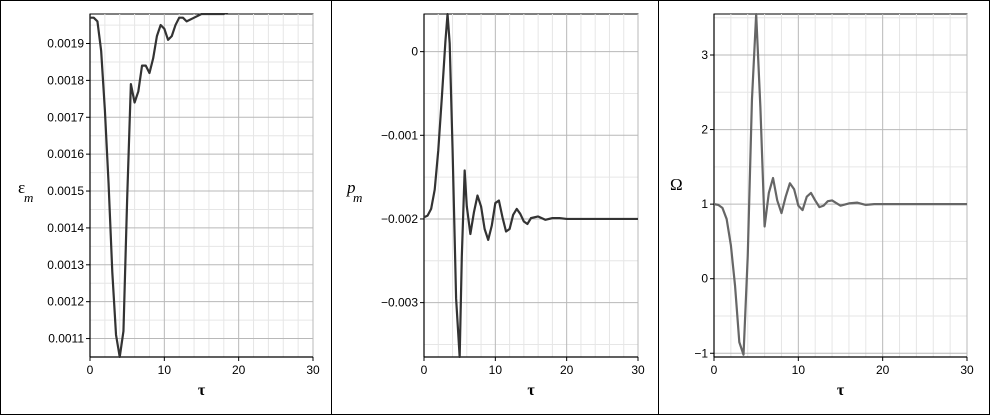  I want to click on chart-0-y-tick-label: 0.0019, so click(65, 44).